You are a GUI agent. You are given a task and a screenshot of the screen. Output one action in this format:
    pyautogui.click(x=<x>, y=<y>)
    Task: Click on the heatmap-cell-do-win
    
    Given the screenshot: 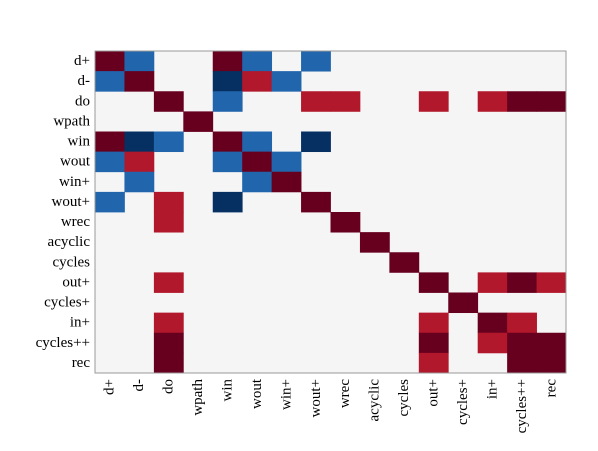 What is the action you would take?
    pyautogui.click(x=227, y=101)
    